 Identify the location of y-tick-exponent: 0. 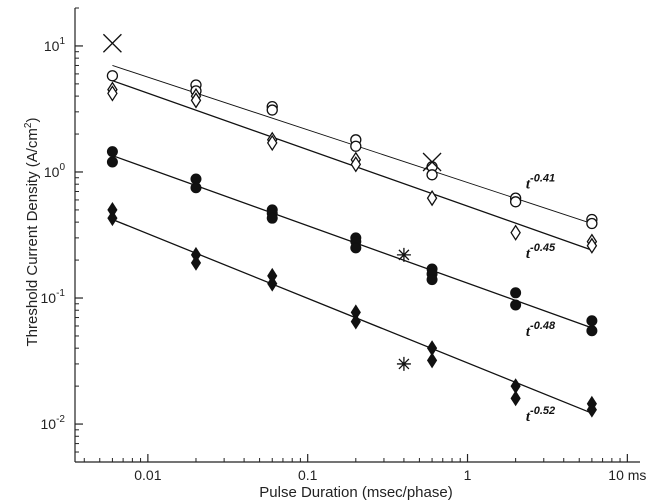
(62, 167).